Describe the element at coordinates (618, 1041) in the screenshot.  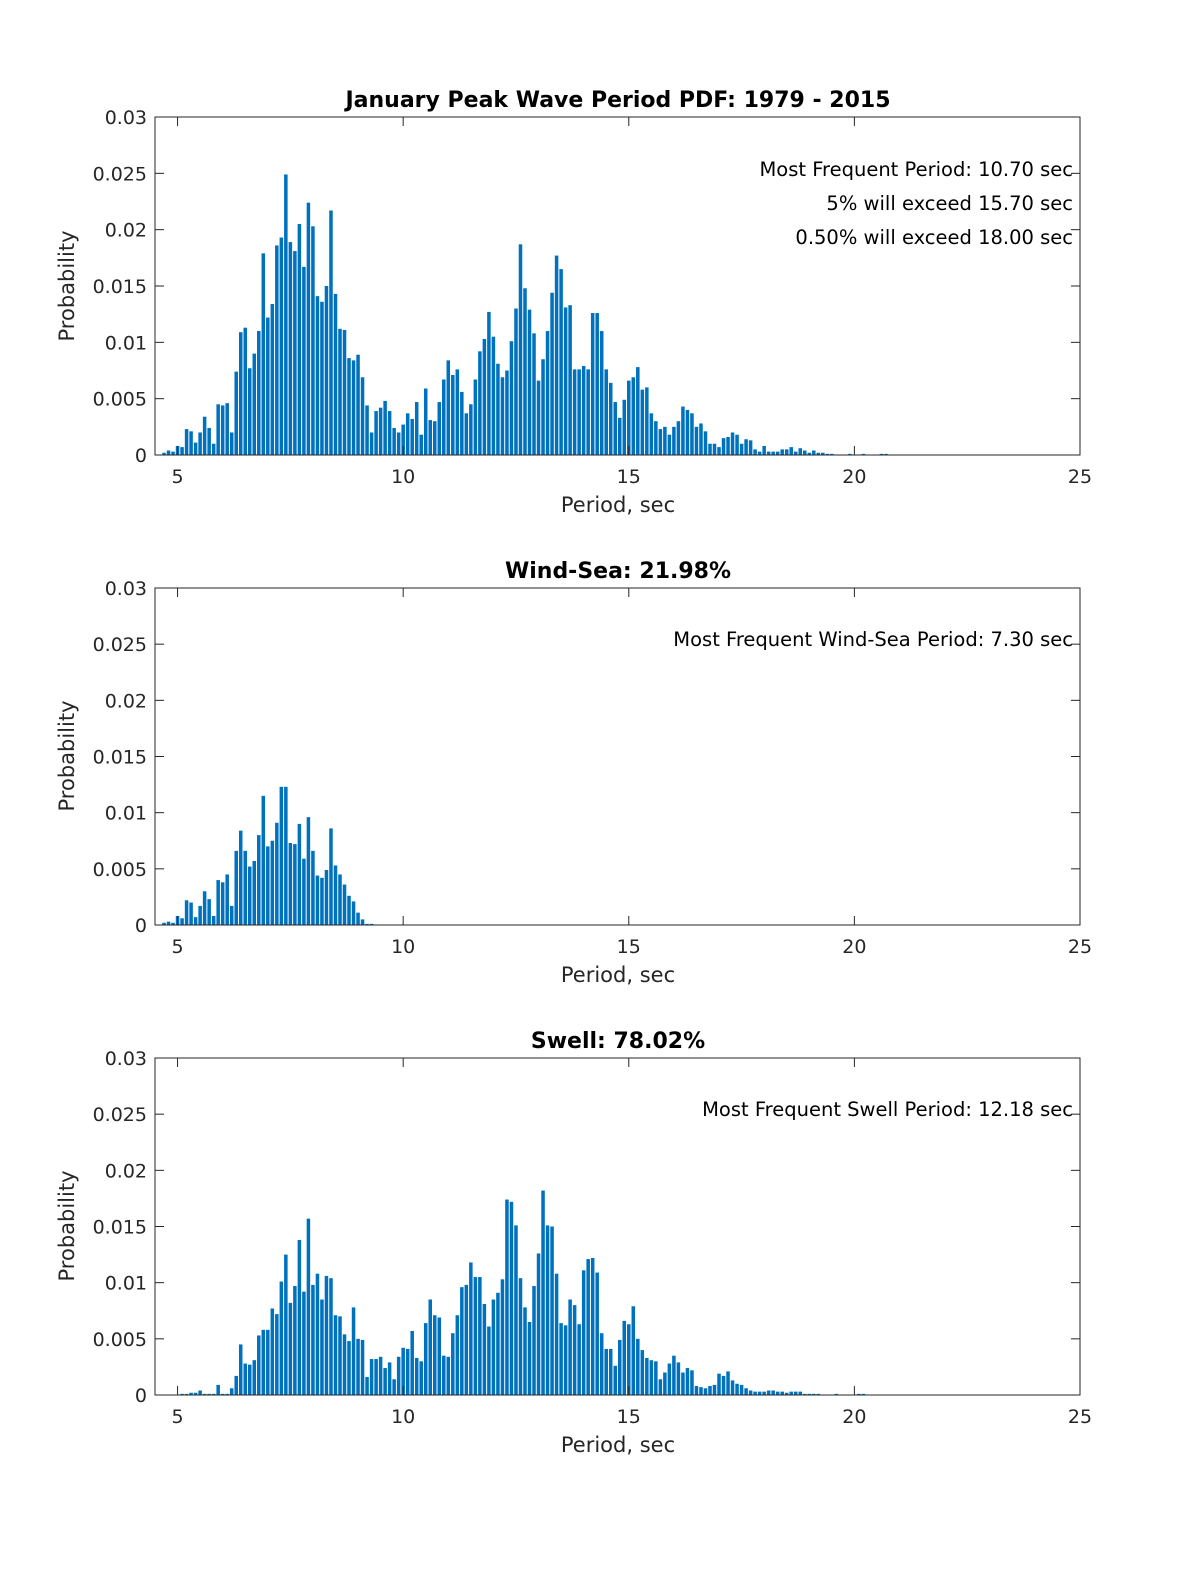
I see `panel-3-title: Swell: 78.02%` at that location.